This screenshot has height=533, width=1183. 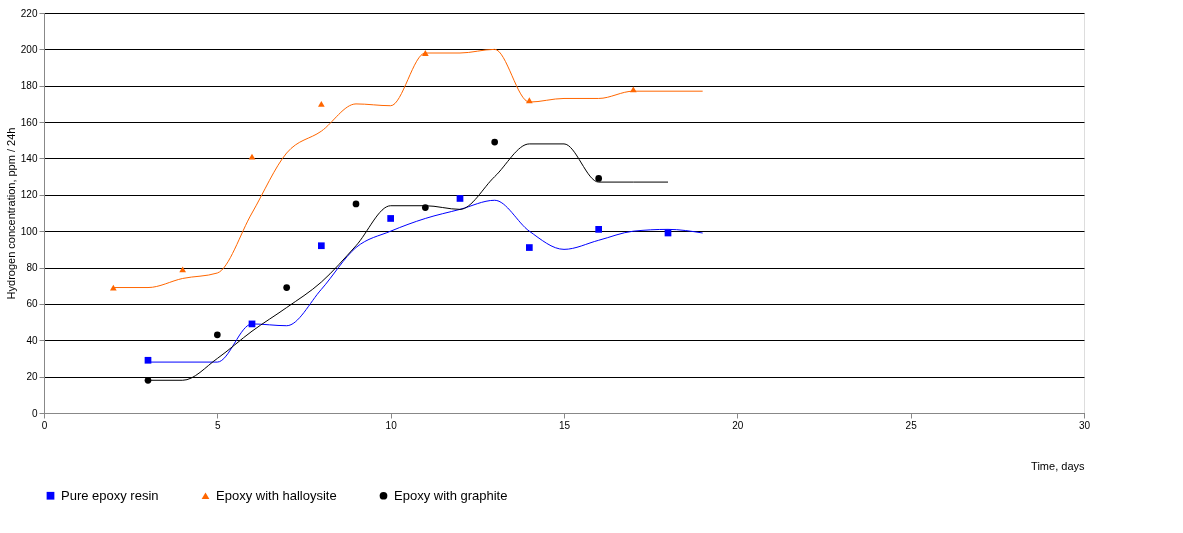 What do you see at coordinates (29, 86) in the screenshot?
I see `y-tick-label: 180` at bounding box center [29, 86].